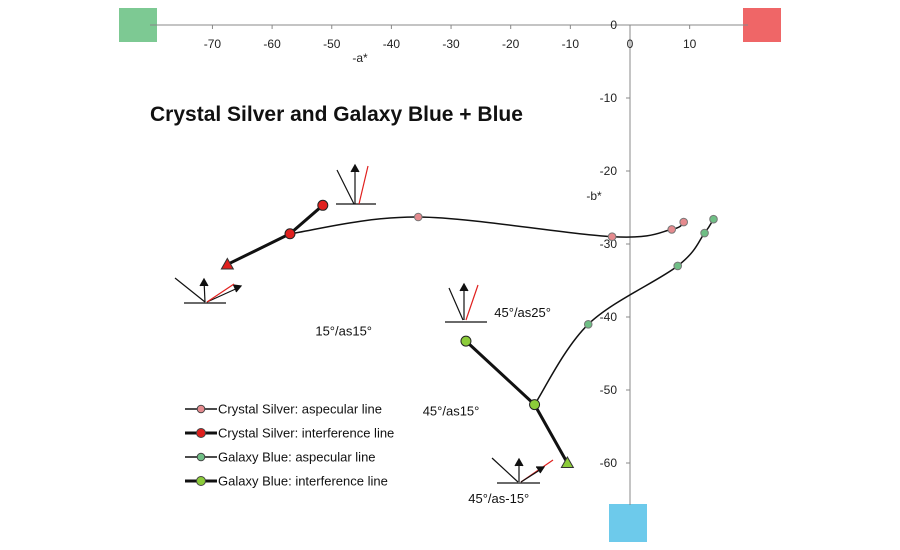  I want to click on red-swatch, so click(762, 25).